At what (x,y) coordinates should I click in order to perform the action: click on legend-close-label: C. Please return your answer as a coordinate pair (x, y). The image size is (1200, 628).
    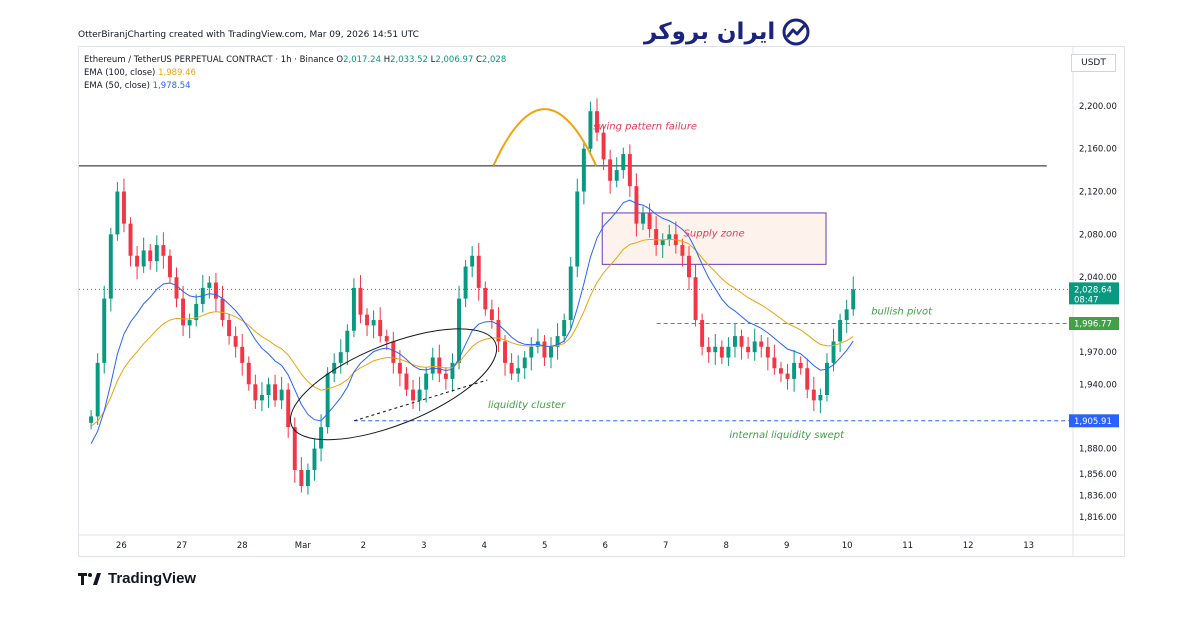
    Looking at the image, I should click on (478, 60).